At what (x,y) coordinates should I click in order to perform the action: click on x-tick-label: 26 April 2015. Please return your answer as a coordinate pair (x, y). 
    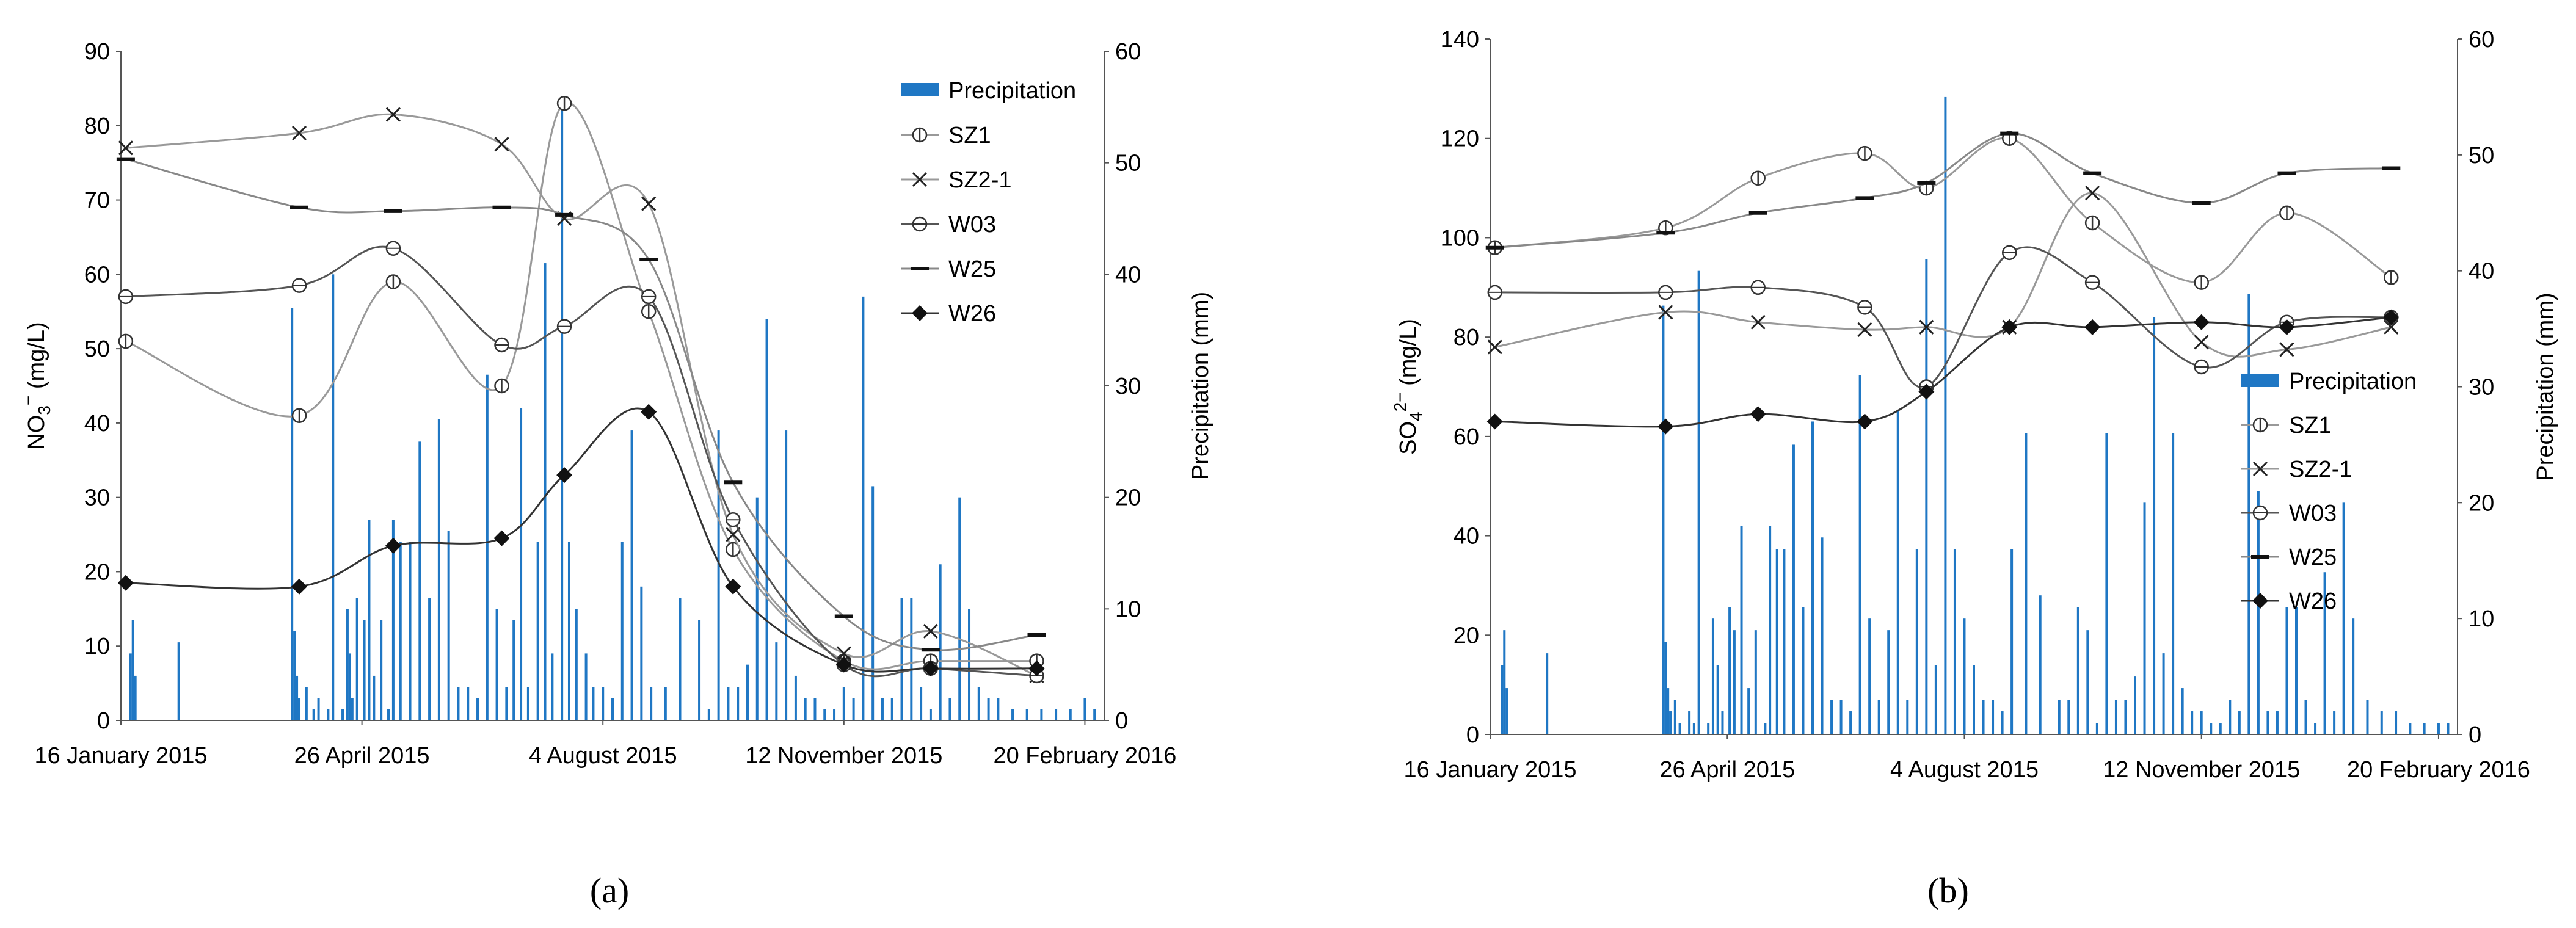
    Looking at the image, I should click on (1727, 770).